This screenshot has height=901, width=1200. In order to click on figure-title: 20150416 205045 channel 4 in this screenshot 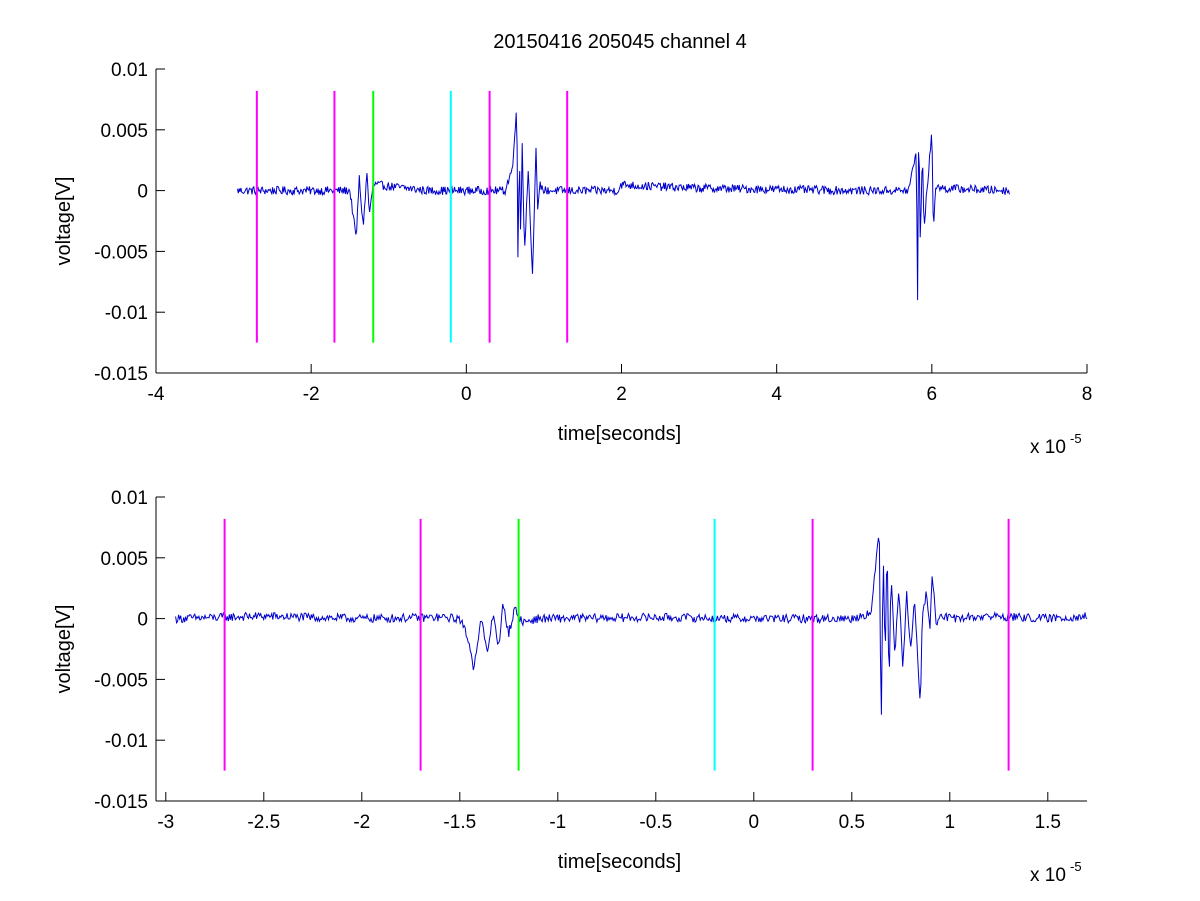, I will do `click(620, 42)`.